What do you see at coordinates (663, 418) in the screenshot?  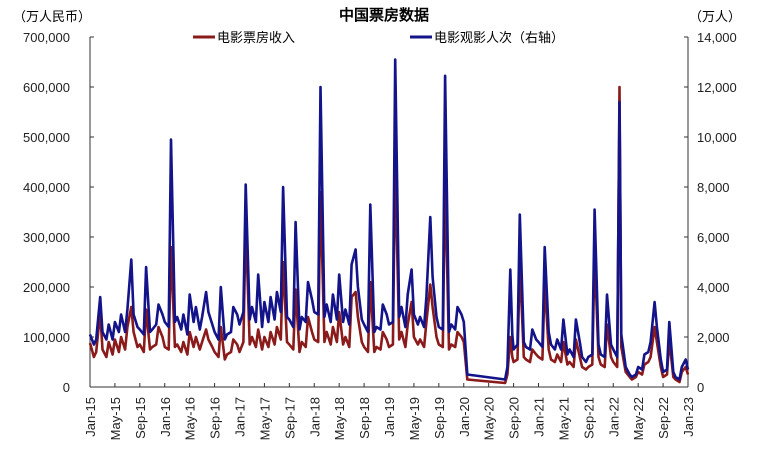 I see `x-tick-label: Sep-22` at bounding box center [663, 418].